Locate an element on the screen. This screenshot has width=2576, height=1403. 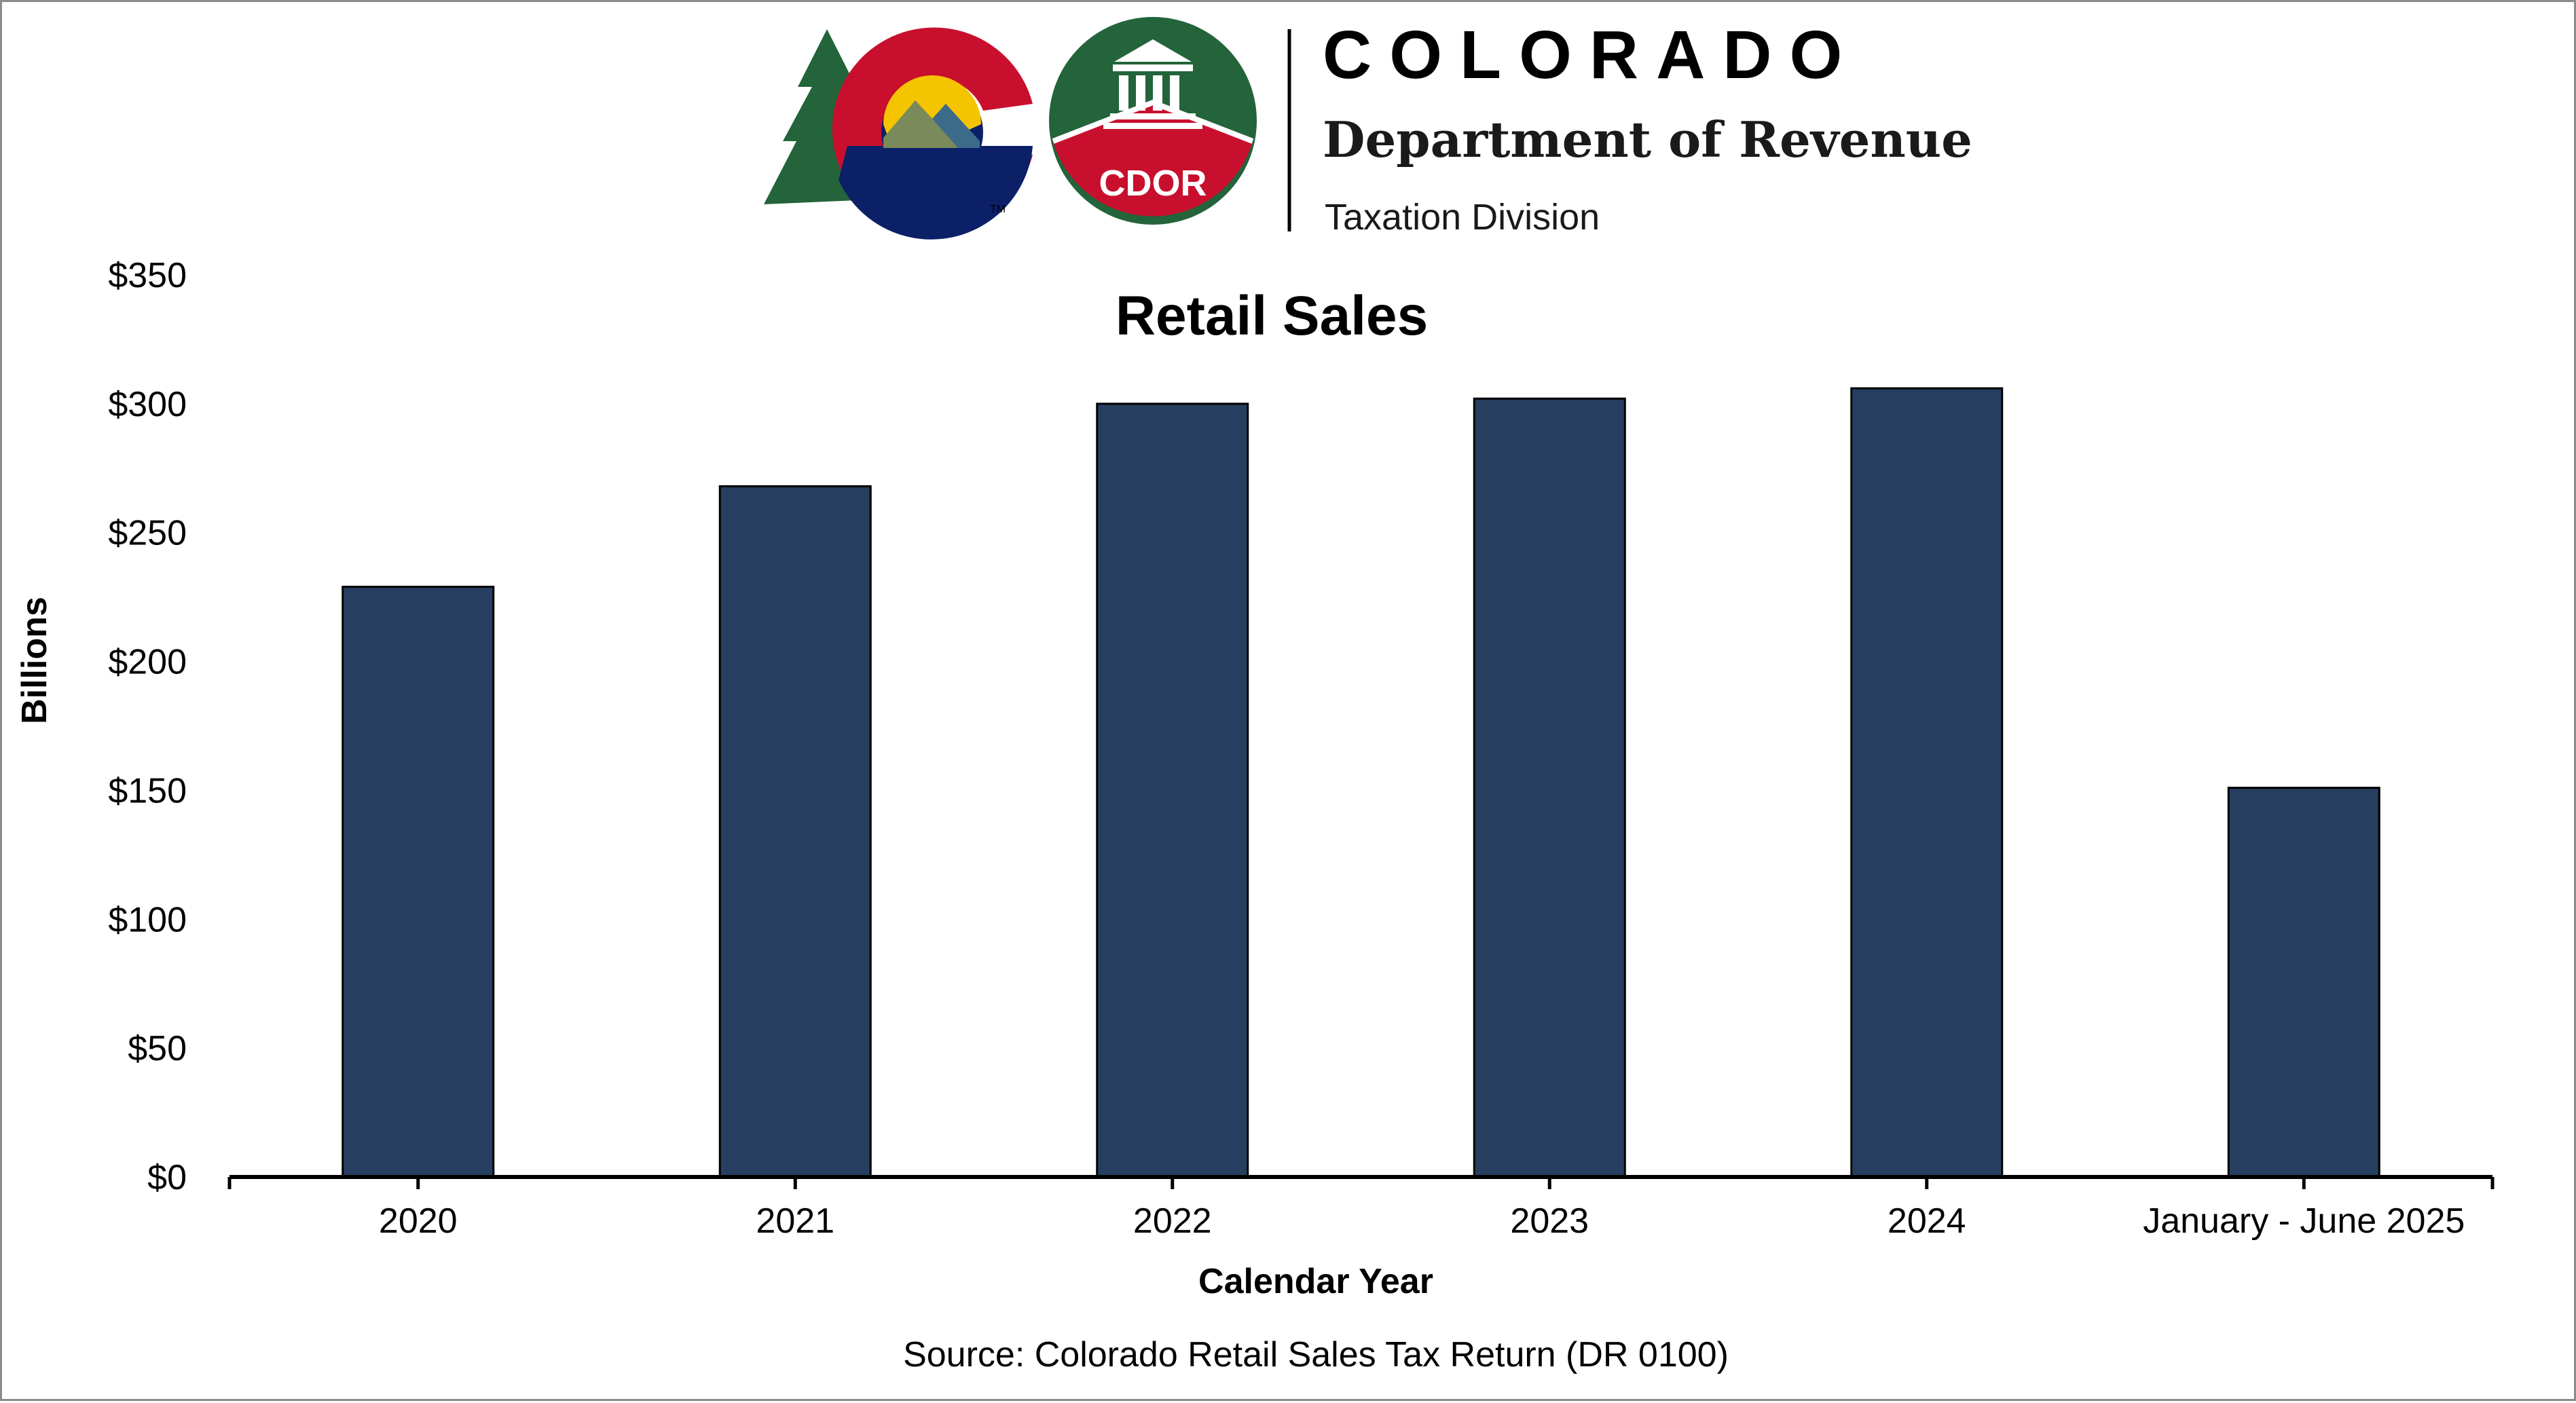
y-axis-label: Billions is located at coordinates (34, 660).